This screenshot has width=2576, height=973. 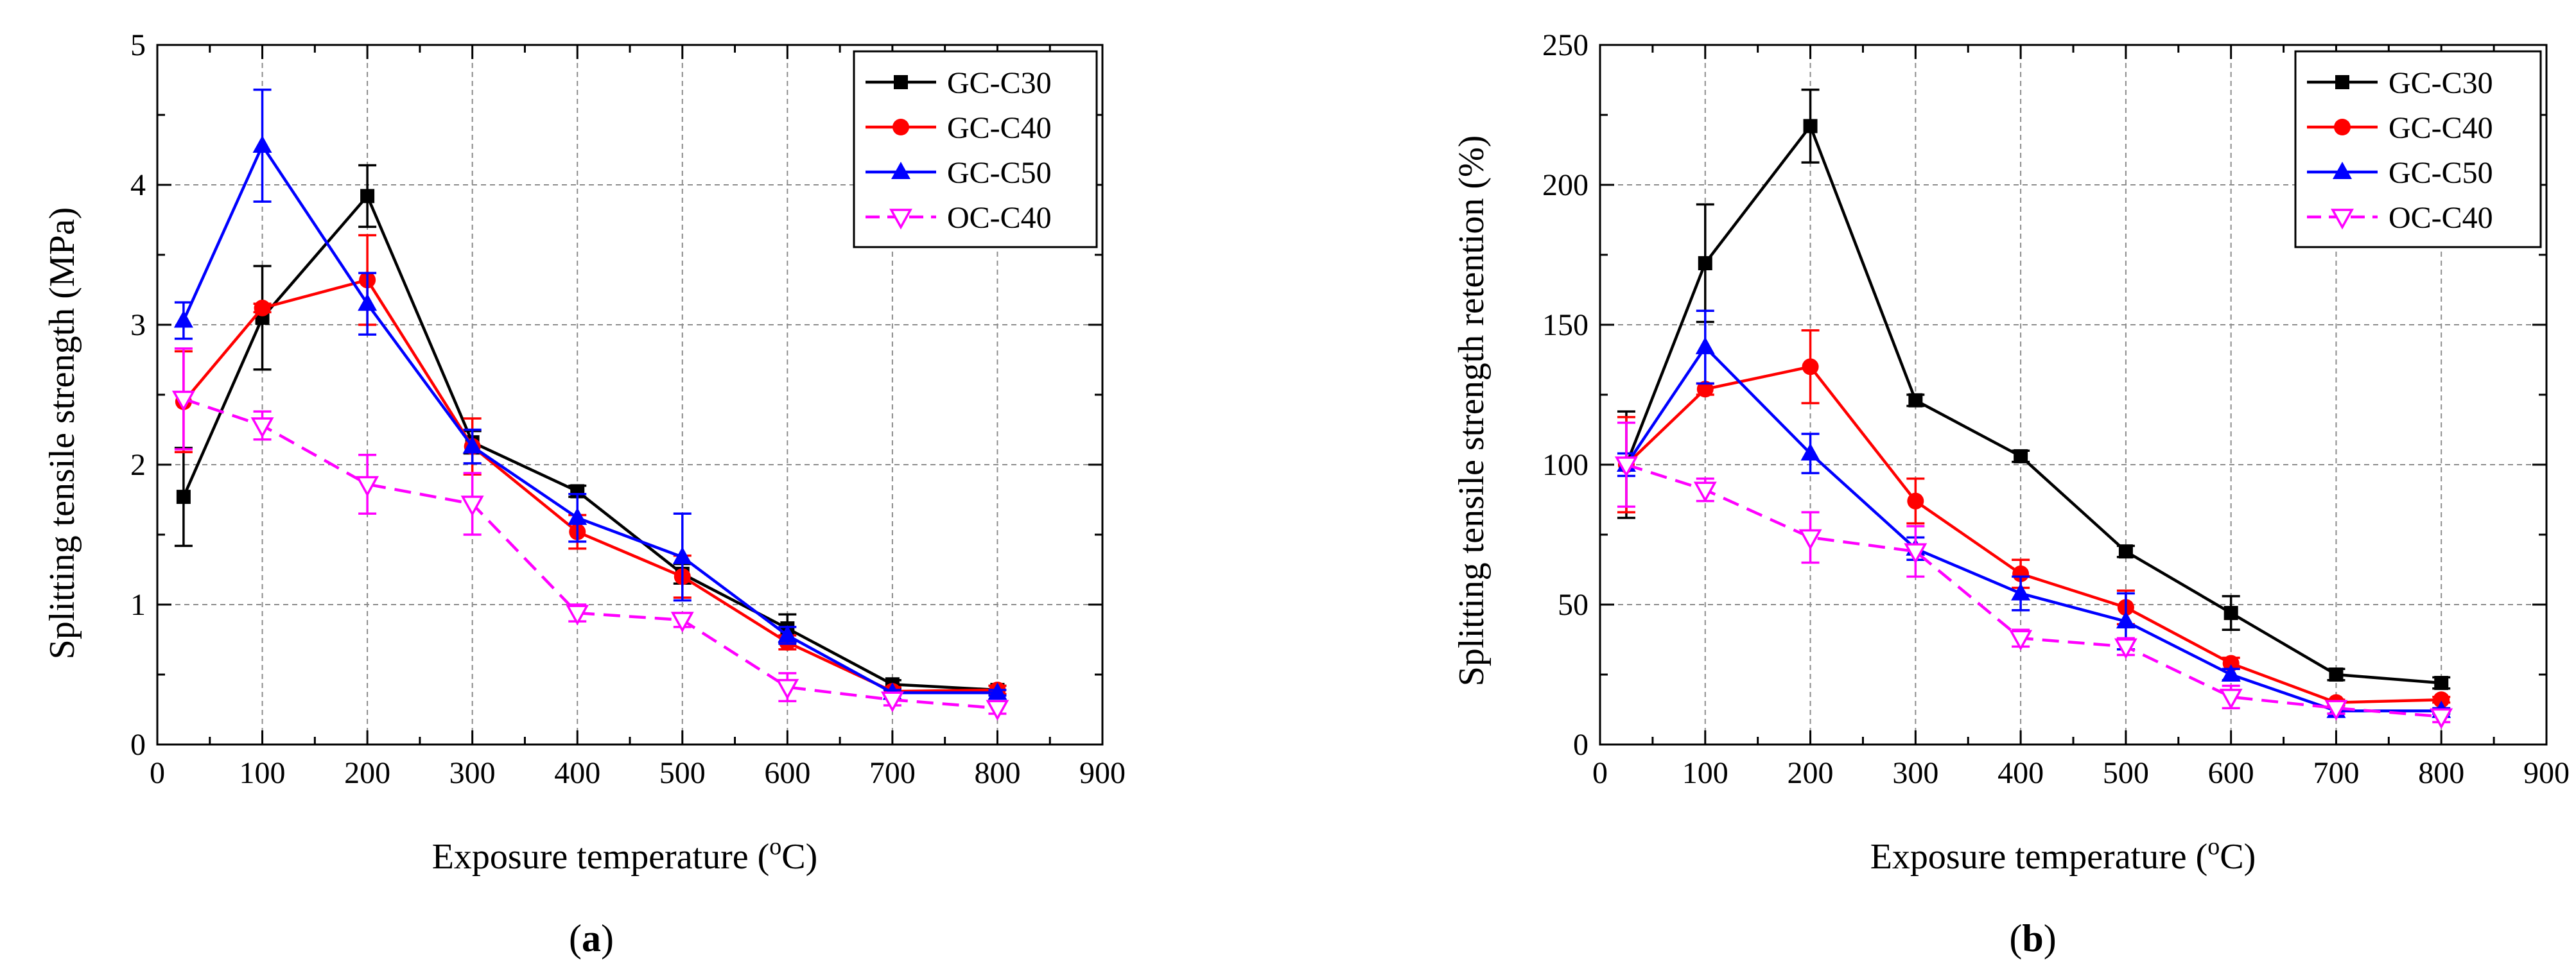 What do you see at coordinates (2039, 857) in the screenshot?
I see `panel-b-x-axis-title-main: Exposure temperature (` at bounding box center [2039, 857].